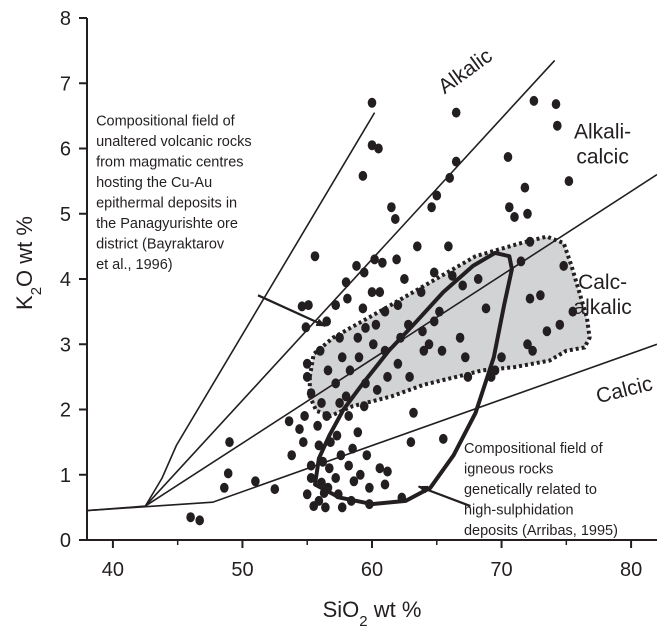  What do you see at coordinates (242, 570) in the screenshot?
I see `x-tick-label: 50` at bounding box center [242, 570].